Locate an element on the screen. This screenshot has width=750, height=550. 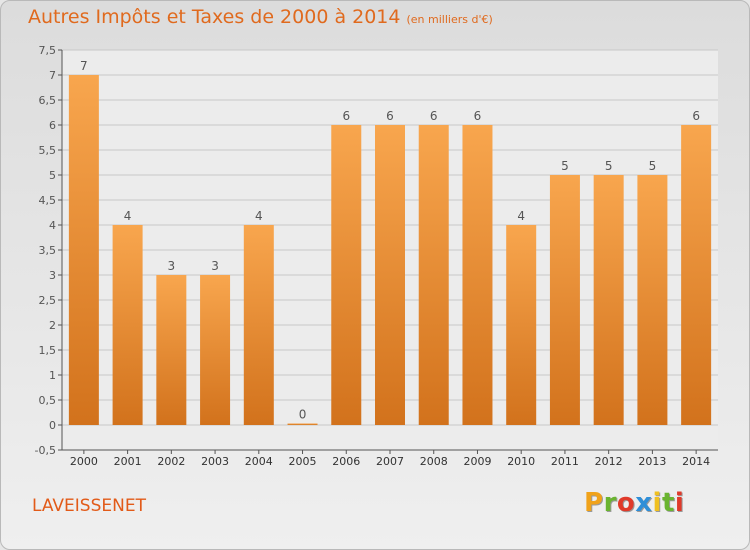
y-tick-label: 7 is located at coordinates (52, 75).